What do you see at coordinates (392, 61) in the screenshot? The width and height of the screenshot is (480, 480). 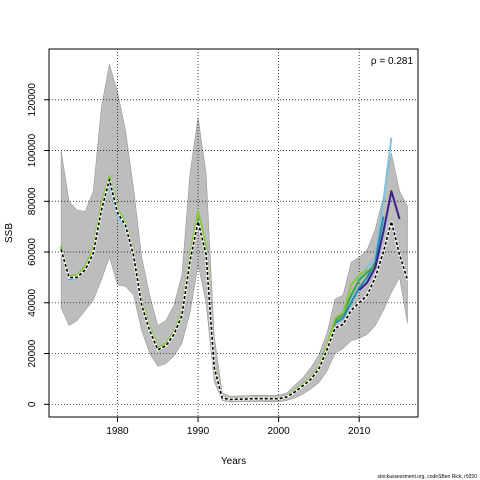 I see `rho-annotation: ρ = 0.281` at bounding box center [392, 61].